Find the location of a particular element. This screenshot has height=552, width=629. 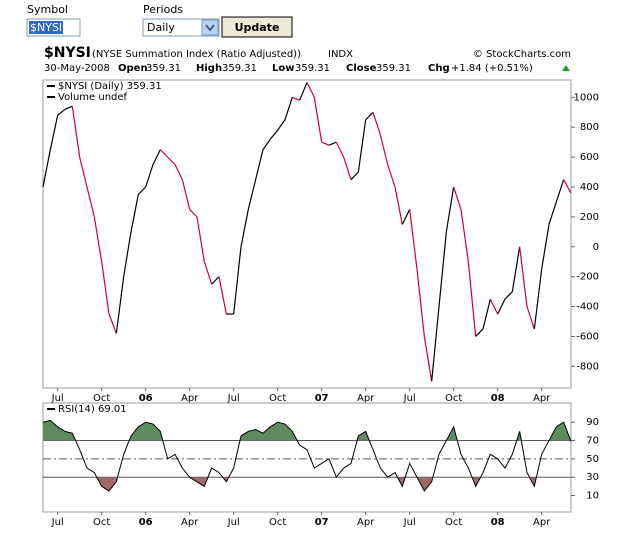

y-tick-label: 800 is located at coordinates (589, 127).